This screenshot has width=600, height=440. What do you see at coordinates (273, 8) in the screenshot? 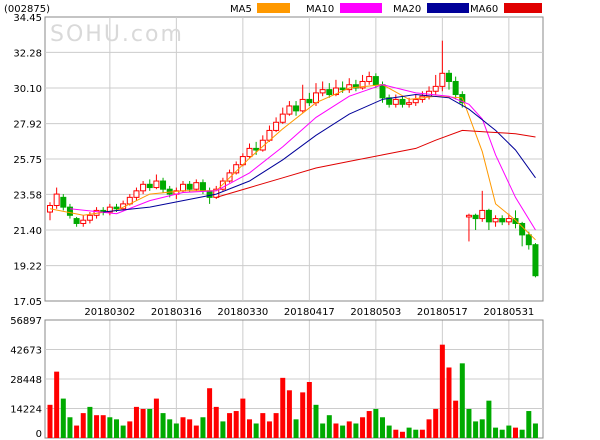
I see `legend-swatch-ma5` at bounding box center [273, 8].